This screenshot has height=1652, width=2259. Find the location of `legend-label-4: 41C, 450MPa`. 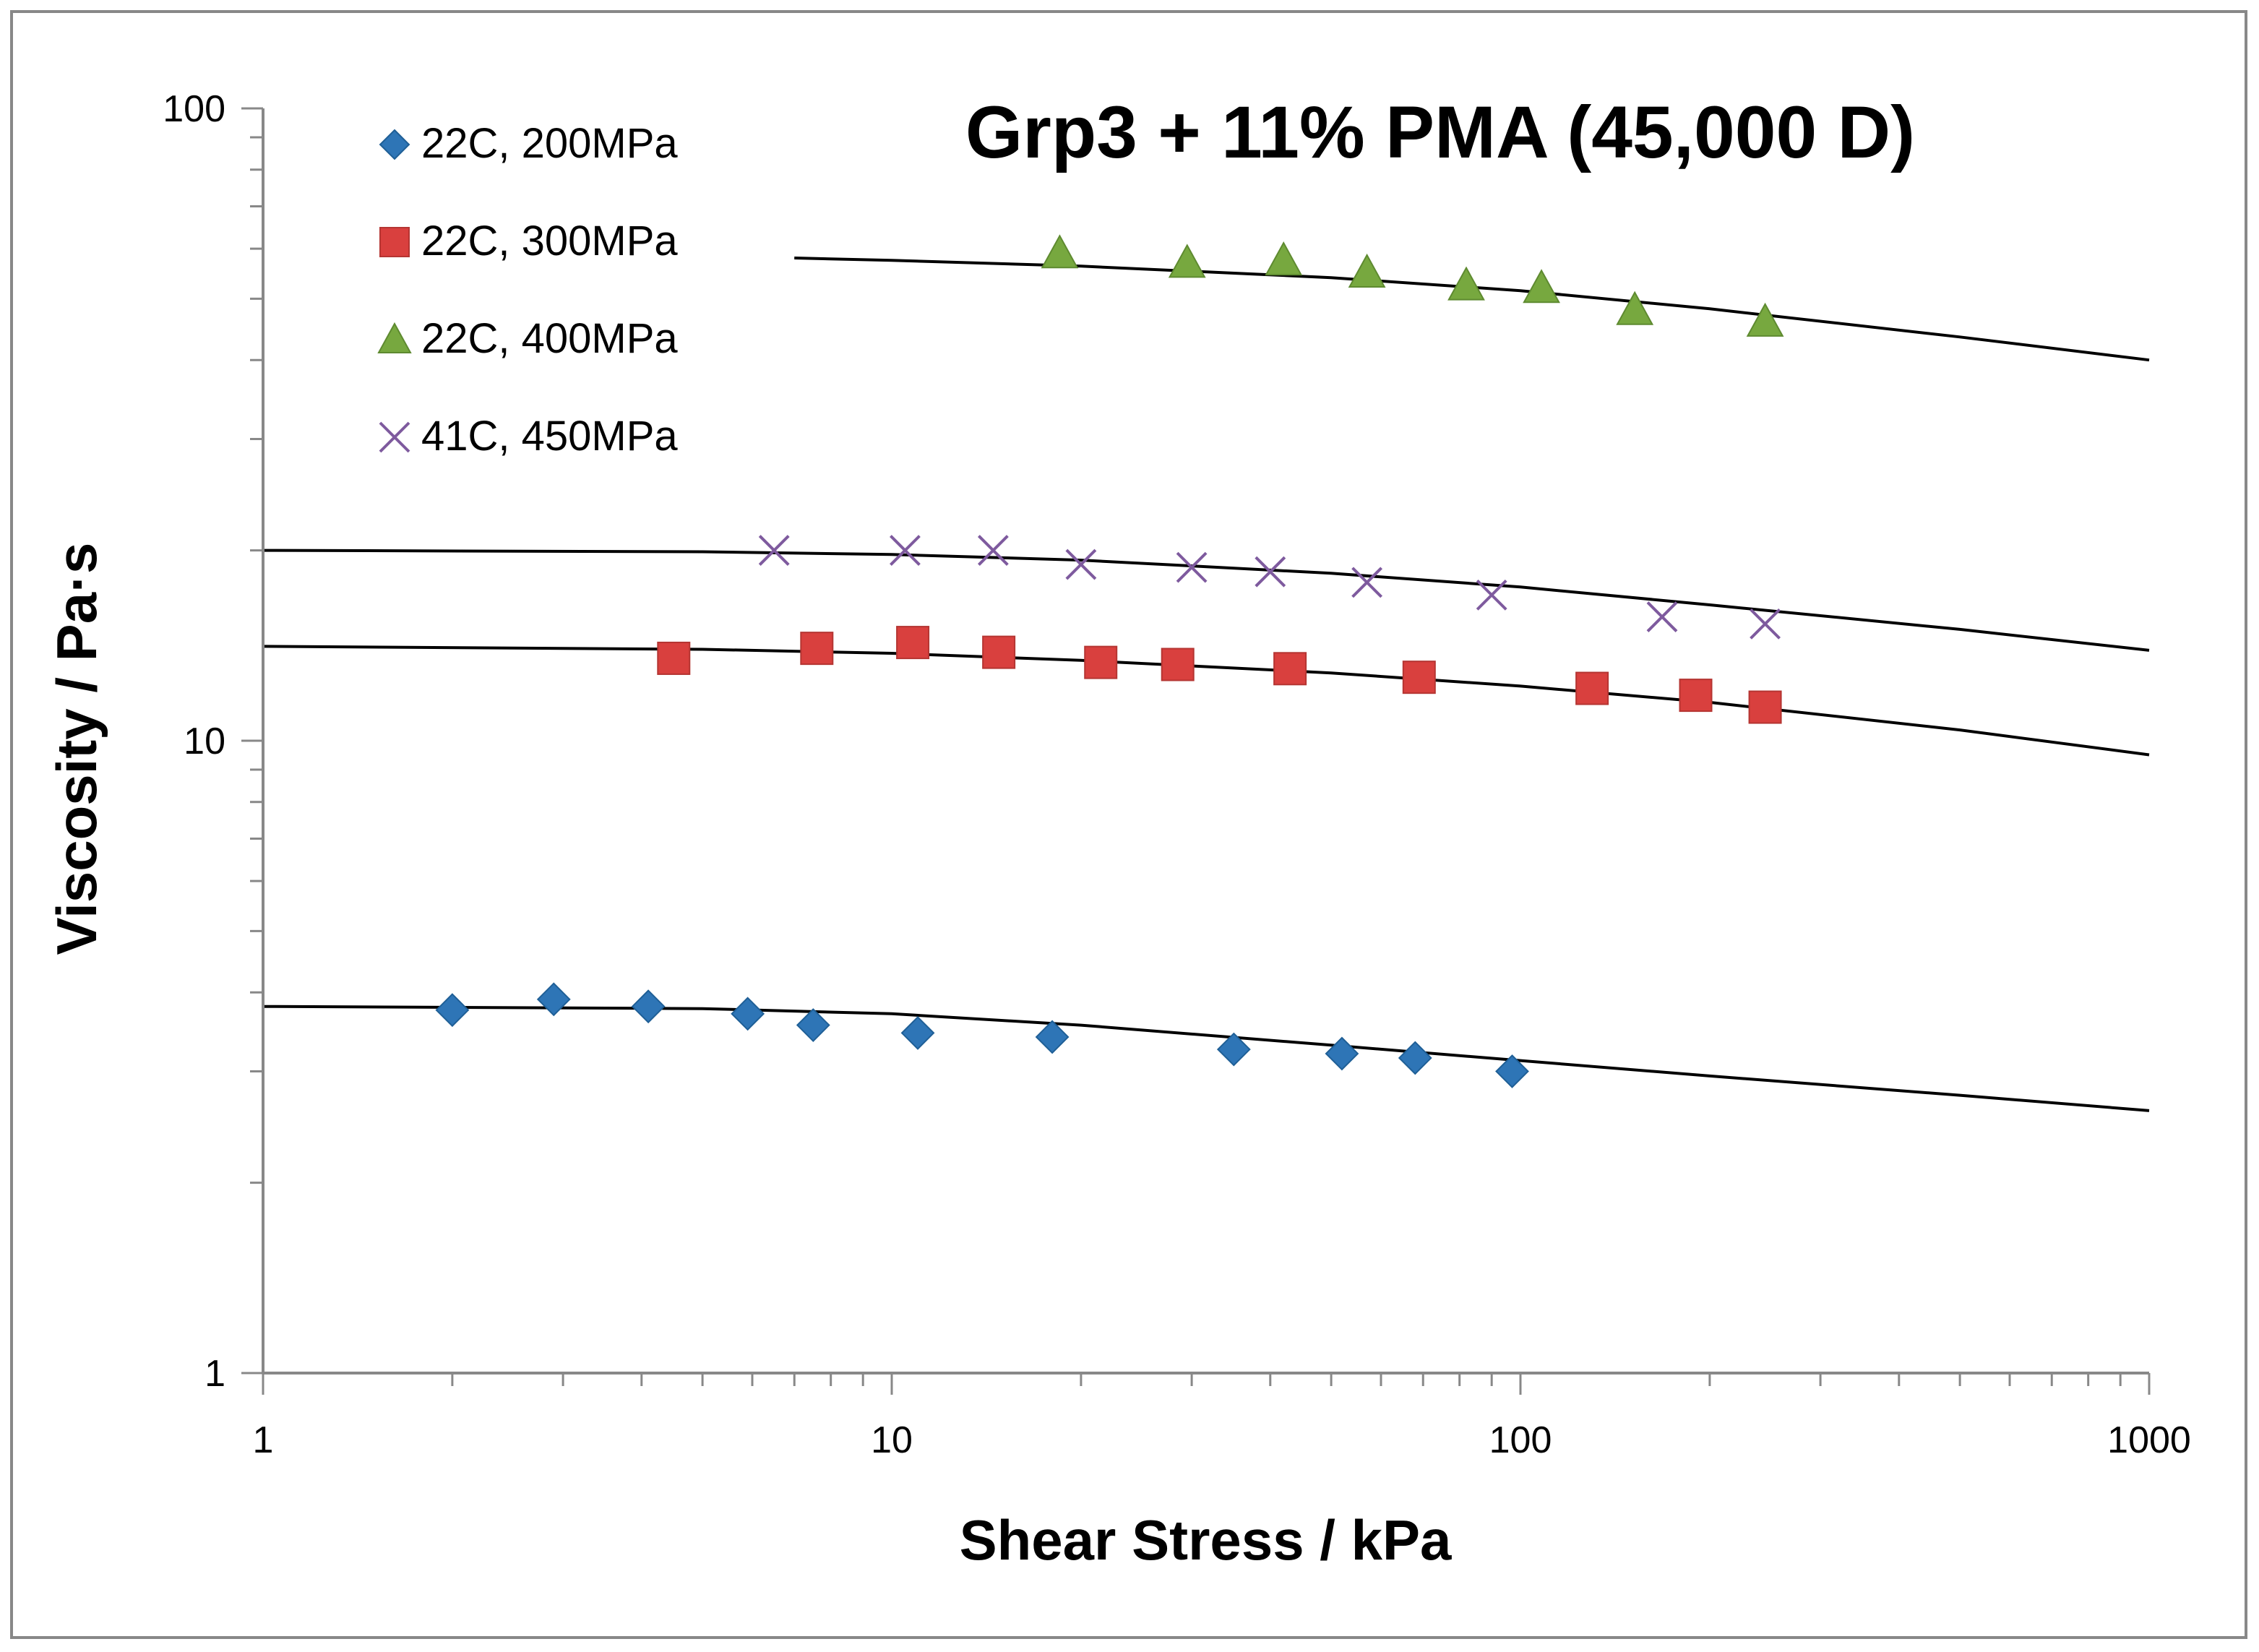

legend-label-4: 41C, 450MPa is located at coordinates (549, 436).